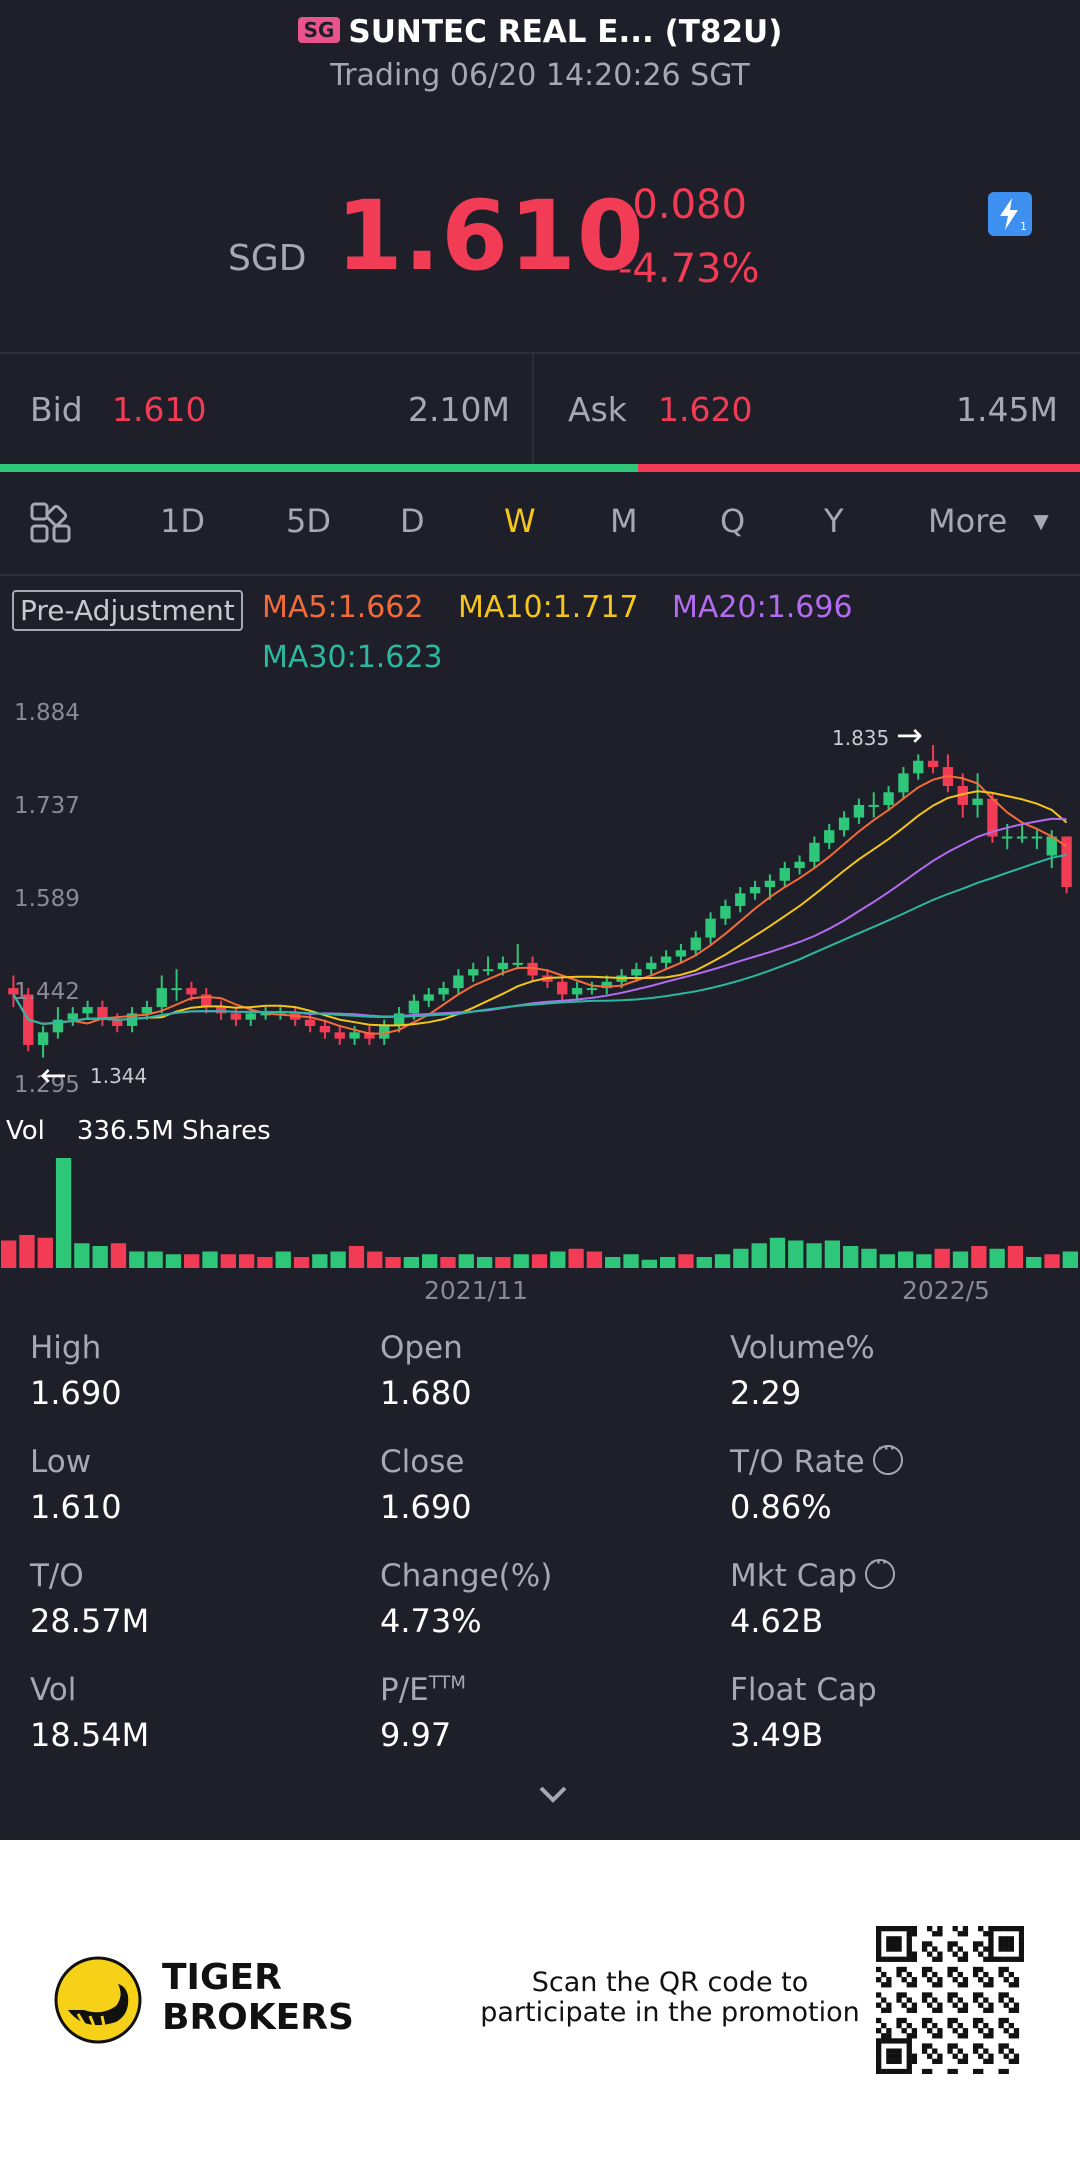  Describe the element at coordinates (426, 1507) in the screenshot. I see `stat-value: 1.690` at that location.